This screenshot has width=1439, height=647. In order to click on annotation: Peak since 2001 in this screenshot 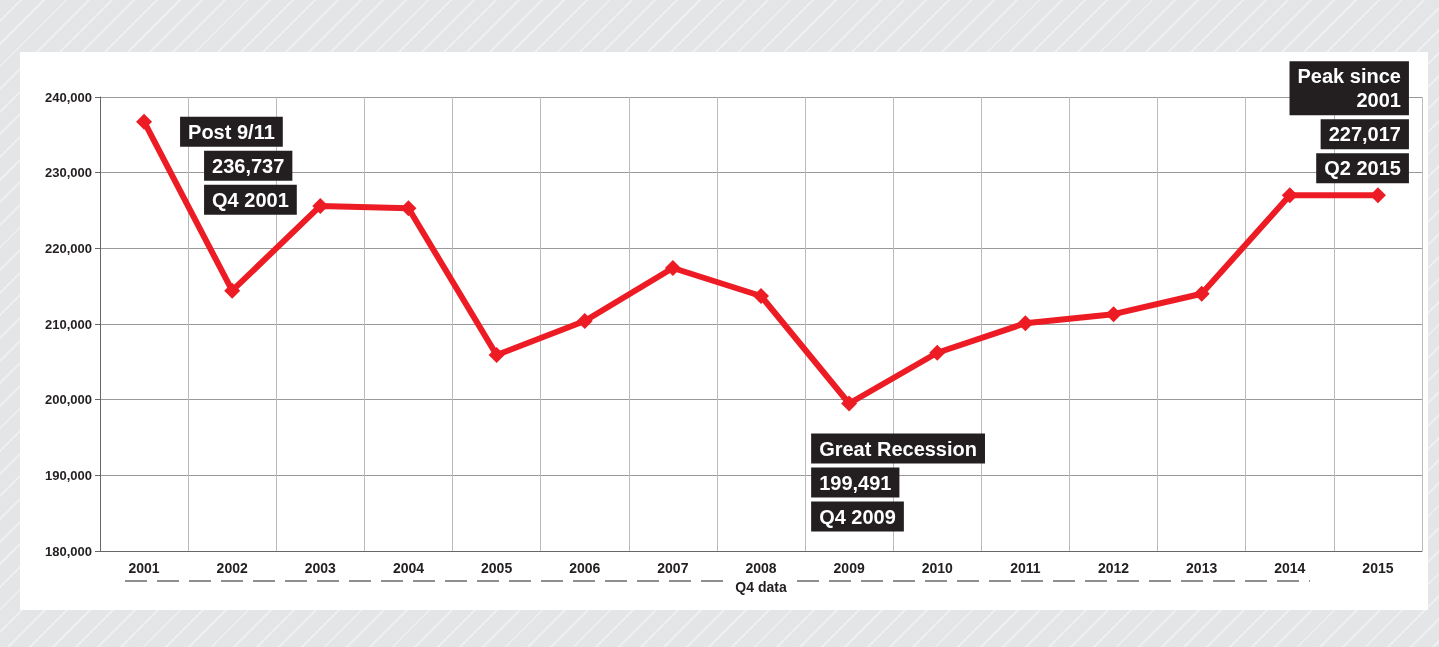, I will do `click(1349, 88)`.